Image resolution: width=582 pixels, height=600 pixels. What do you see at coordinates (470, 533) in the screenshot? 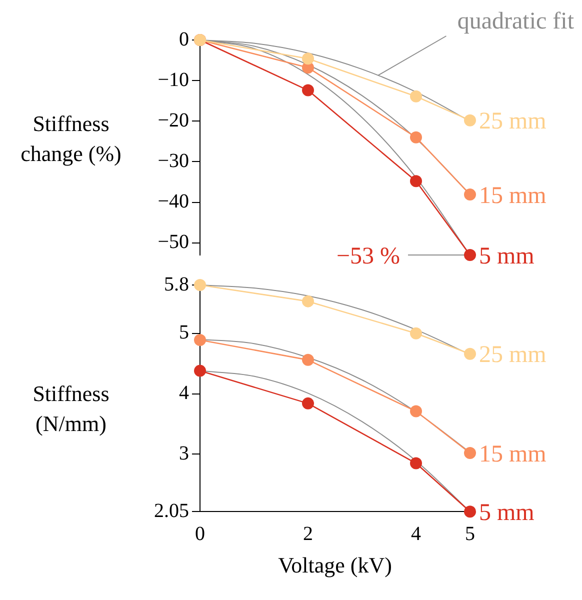
I see `x-tick-label: 5` at bounding box center [470, 533].